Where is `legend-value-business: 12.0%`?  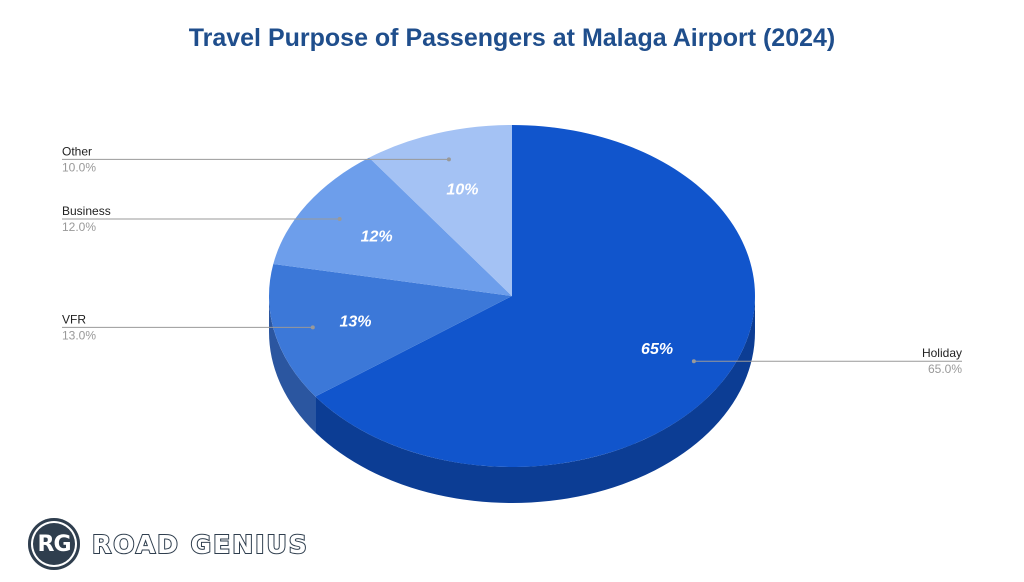
legend-value-business: 12.0% is located at coordinates (79, 227).